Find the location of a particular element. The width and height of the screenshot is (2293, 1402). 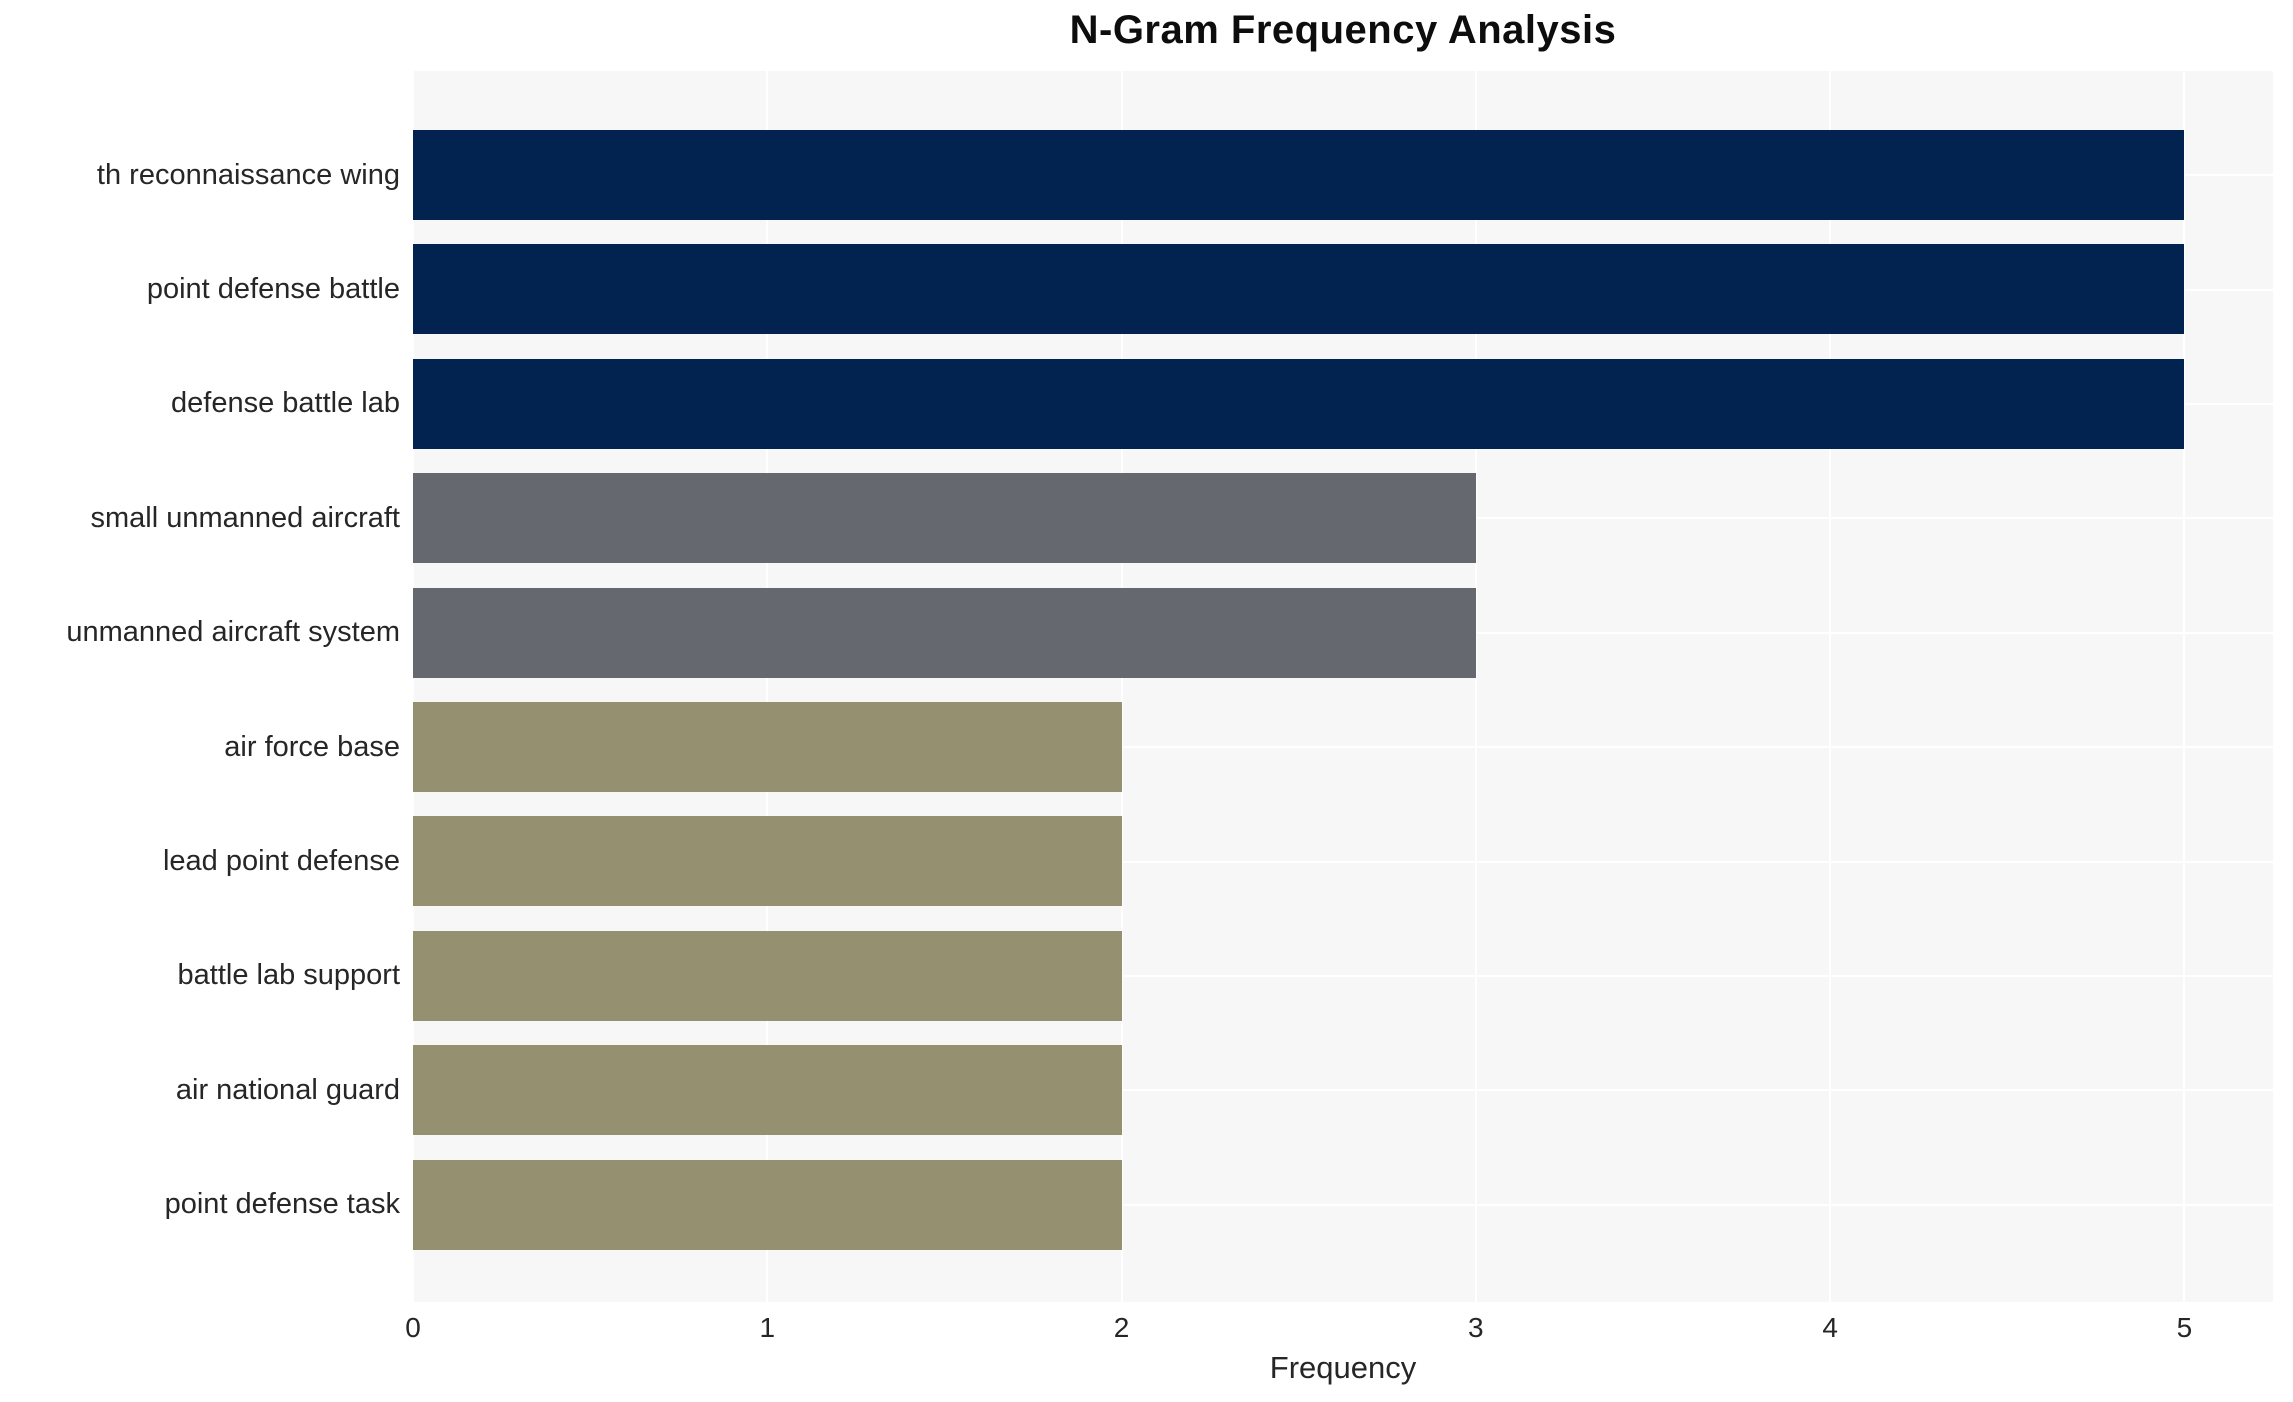

category-label: point defense battle is located at coordinates (273, 289).